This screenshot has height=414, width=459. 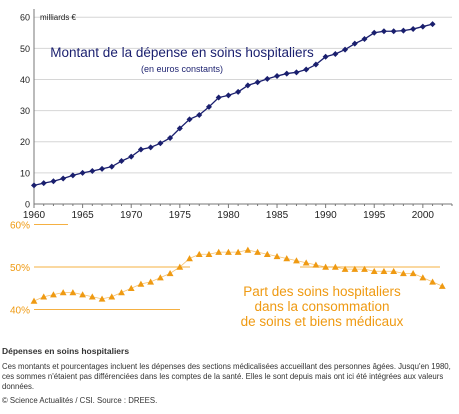 I want to click on spending-y-ticks: 0 10 20 30 40 50 60, so click(x=25, y=111).